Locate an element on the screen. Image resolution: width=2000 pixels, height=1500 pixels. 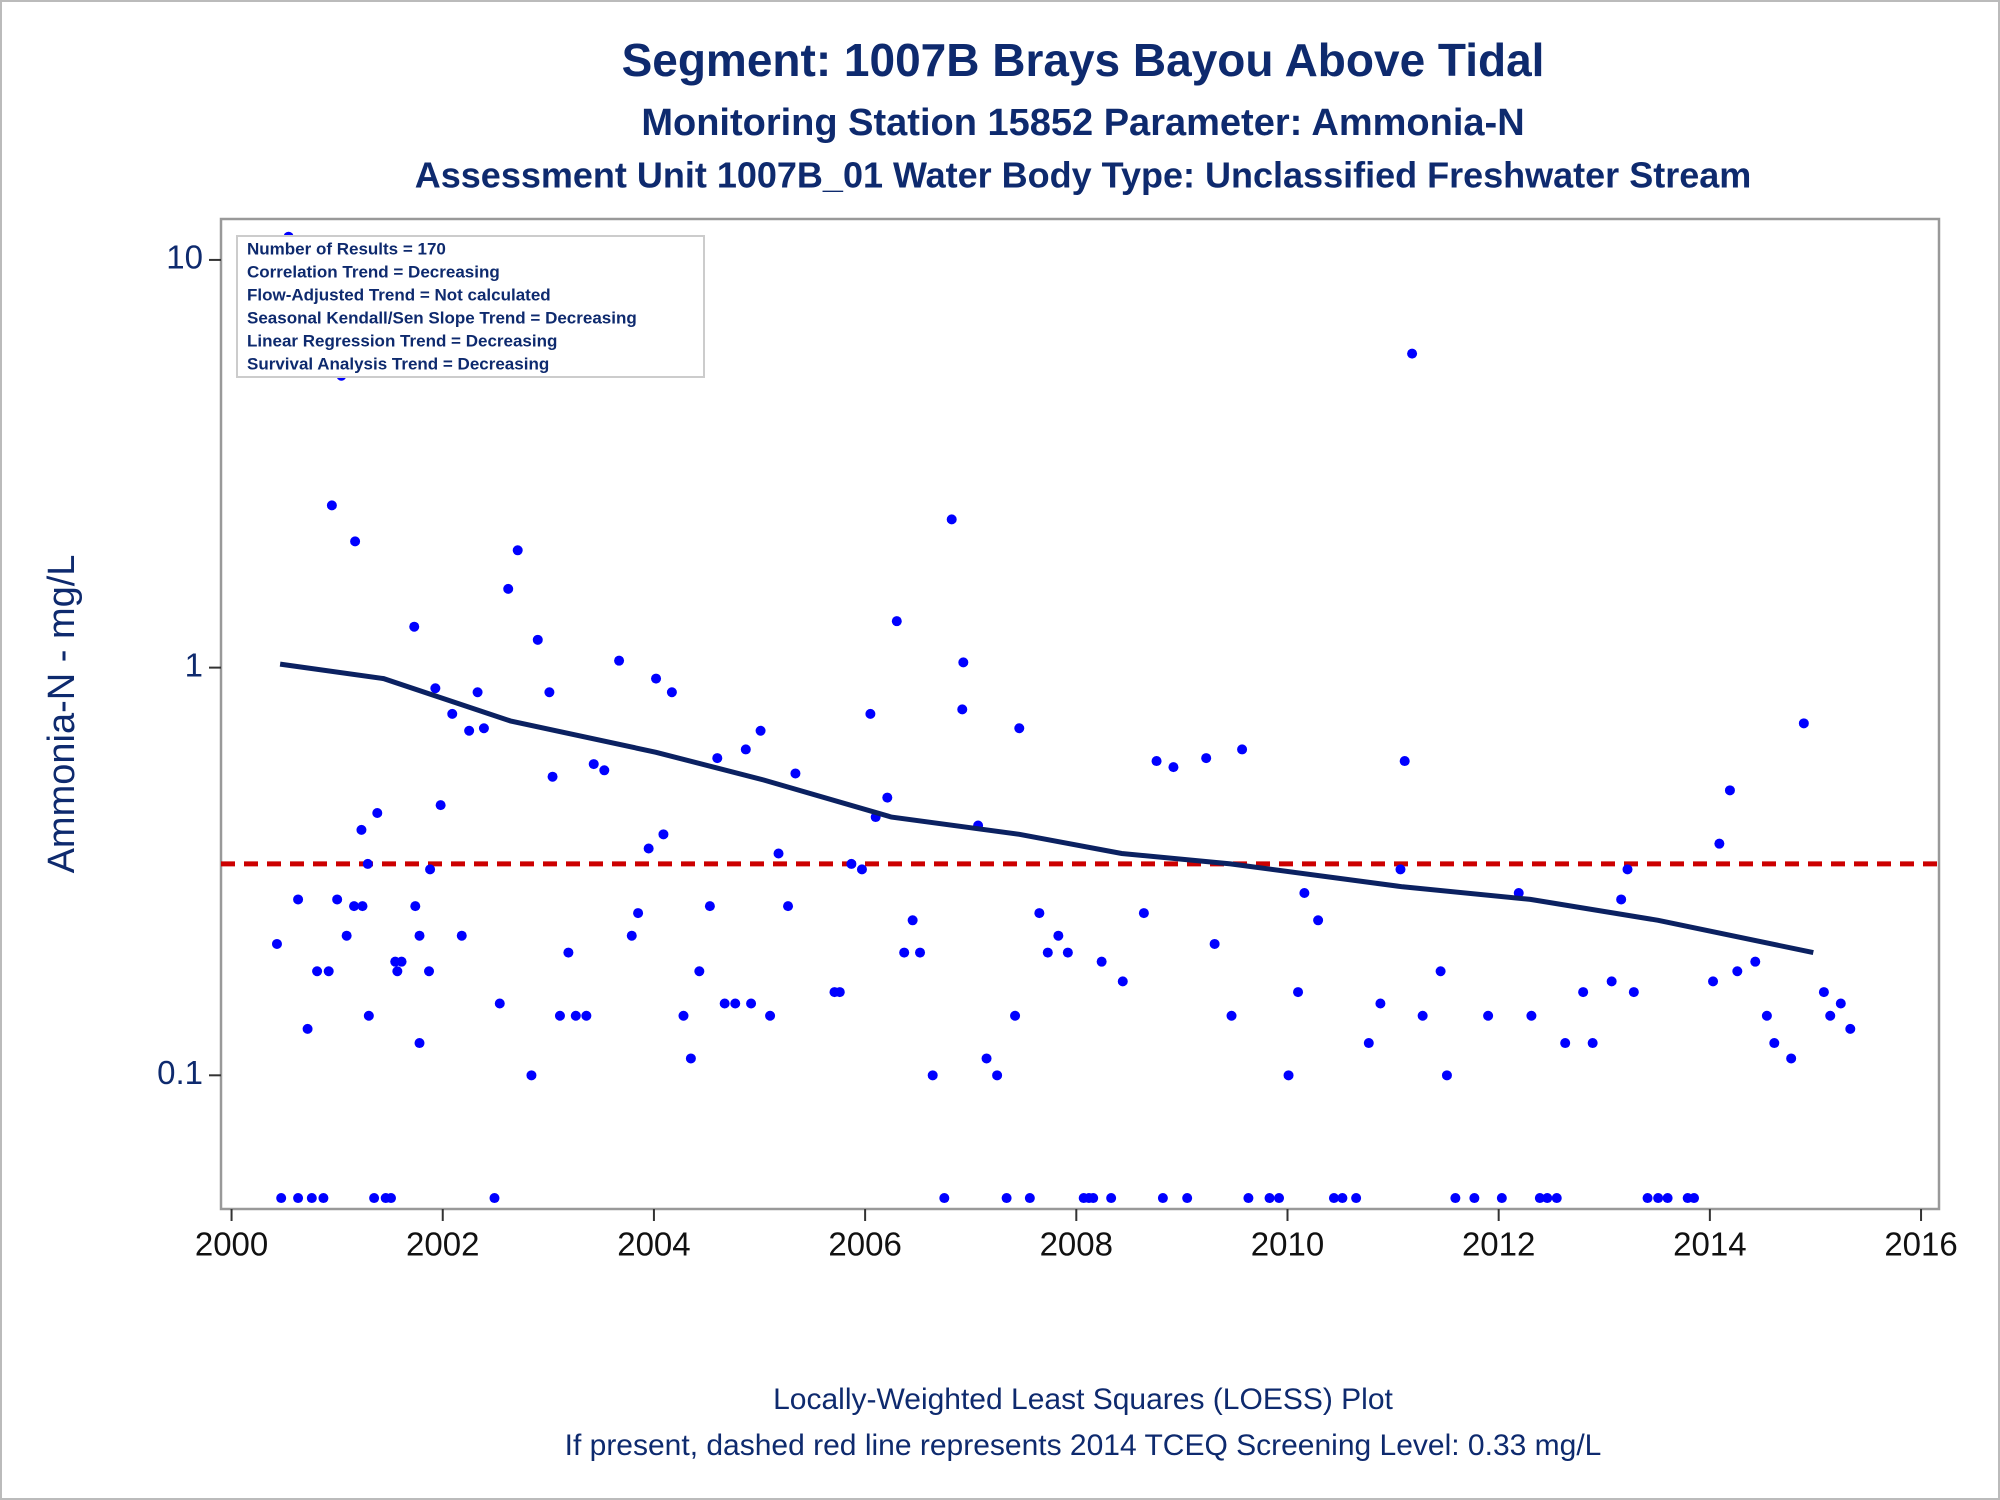
y-tick-label: 1 is located at coordinates (194, 664).